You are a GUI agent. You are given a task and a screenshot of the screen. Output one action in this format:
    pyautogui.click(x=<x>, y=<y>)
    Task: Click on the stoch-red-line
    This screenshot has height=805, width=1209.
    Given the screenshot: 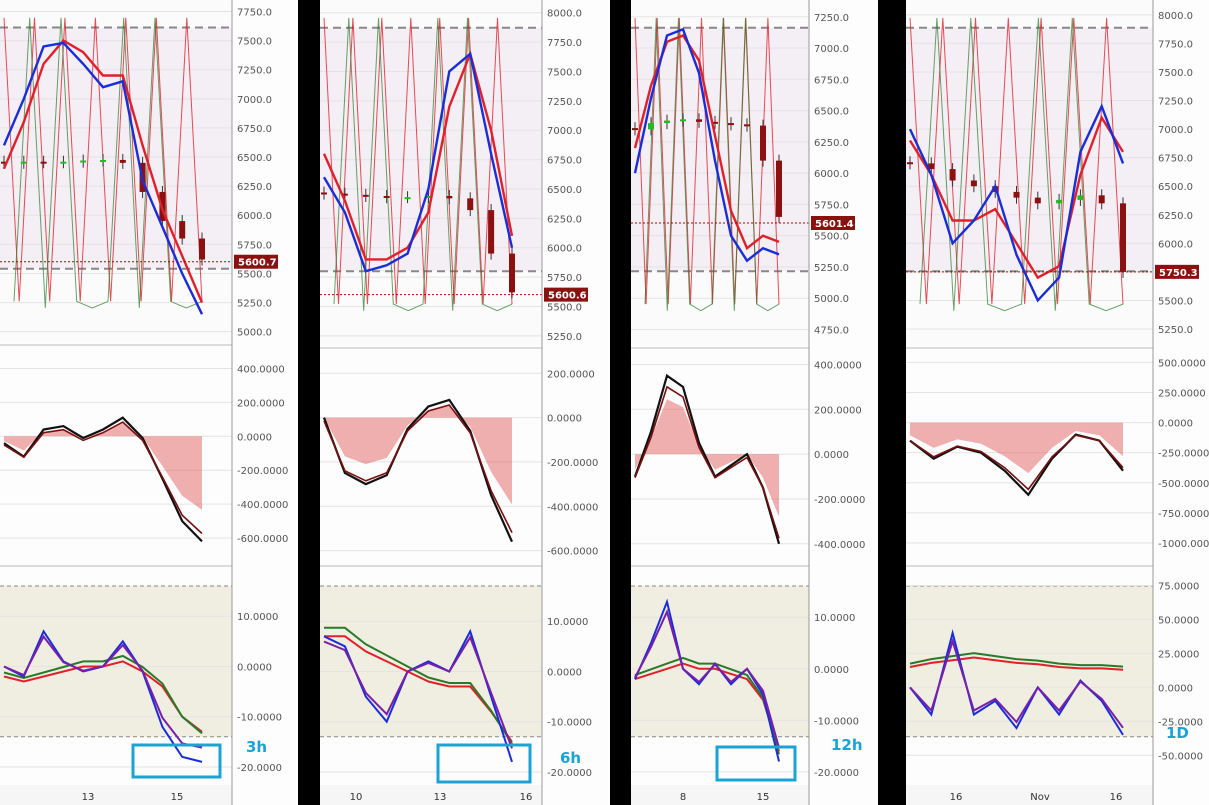 What is the action you would take?
    pyautogui.click(x=1016, y=161)
    